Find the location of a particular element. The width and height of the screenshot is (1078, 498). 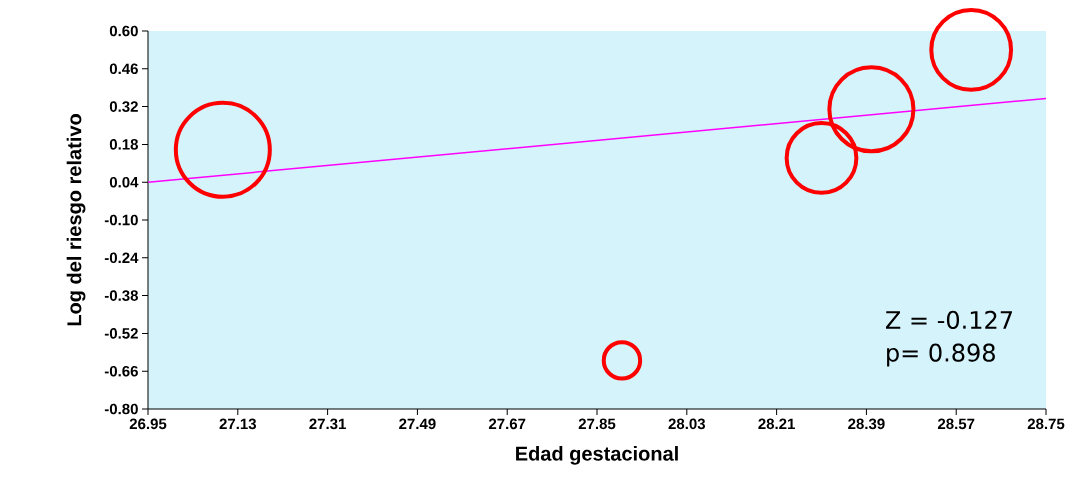

y-tick-label: -0.52 is located at coordinates (121, 333).